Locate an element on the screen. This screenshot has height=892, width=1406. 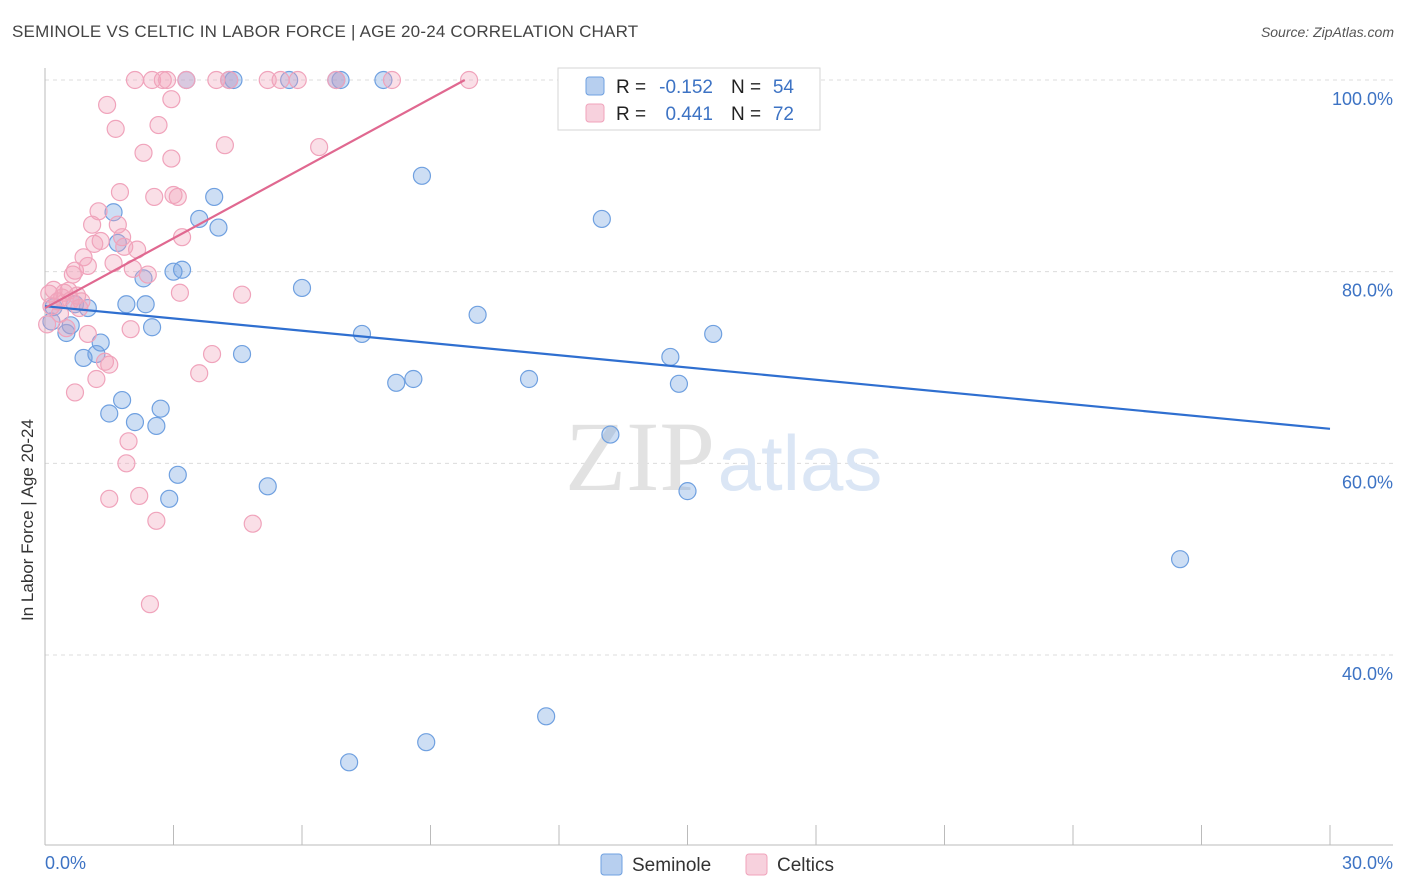
y-tick-label: 40.0% is located at coordinates (1367, 674).